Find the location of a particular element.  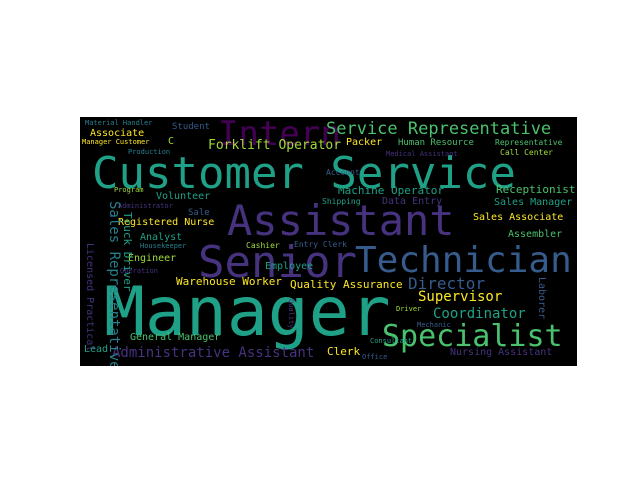

word-manager-customer: Manager Customer is located at coordinates (116, 142).